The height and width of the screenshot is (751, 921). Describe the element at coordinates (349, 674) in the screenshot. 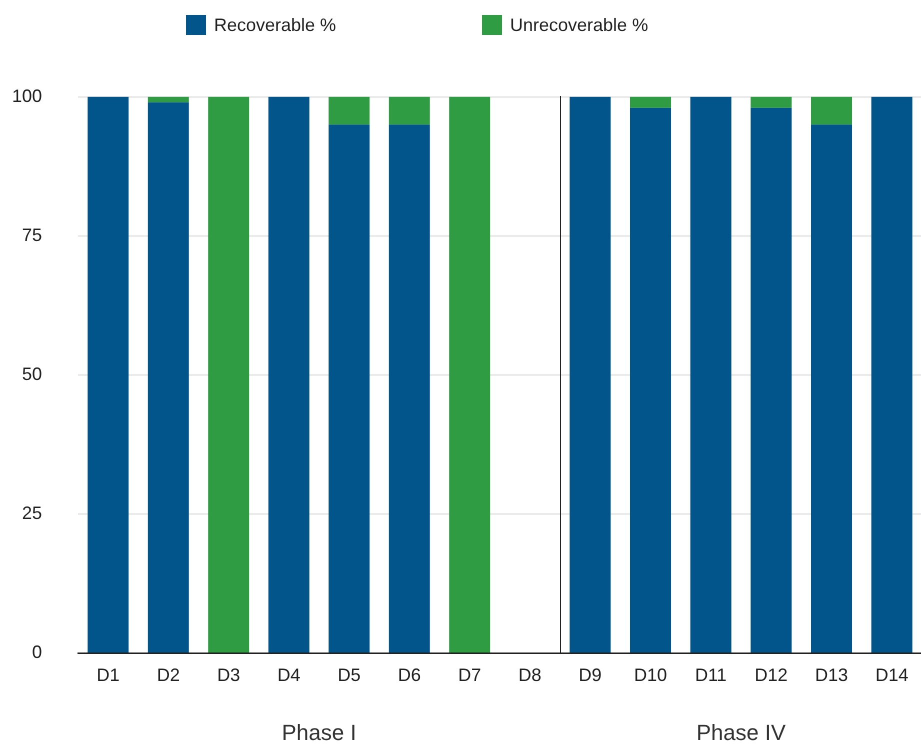

I see `x-tick-label: D5` at that location.